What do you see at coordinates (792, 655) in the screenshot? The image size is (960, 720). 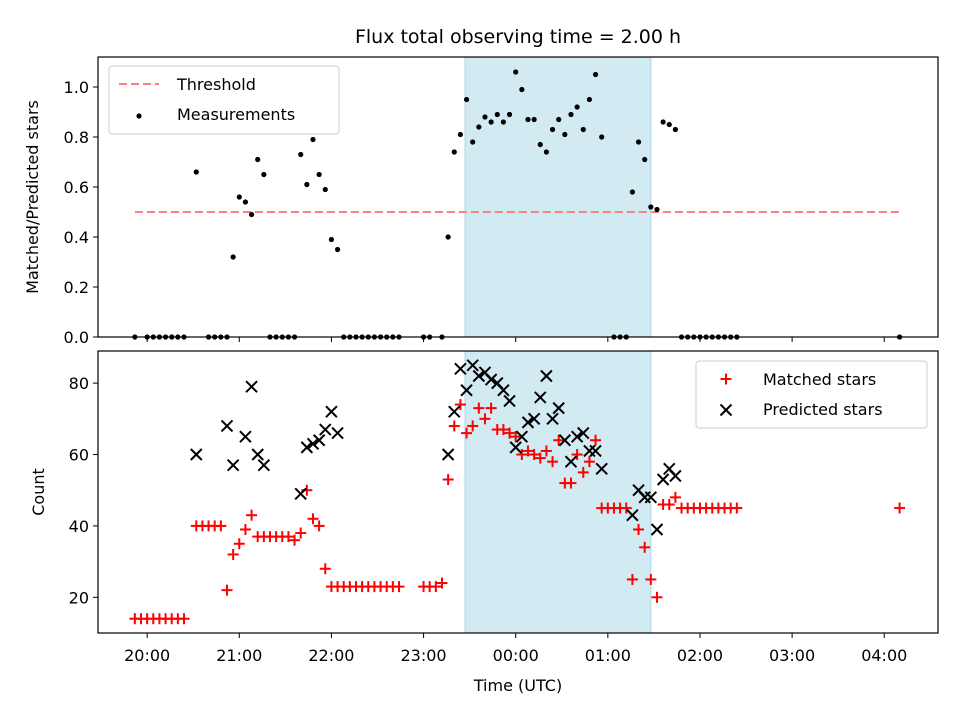 I see `x-tick-label: 03:00` at bounding box center [792, 655].